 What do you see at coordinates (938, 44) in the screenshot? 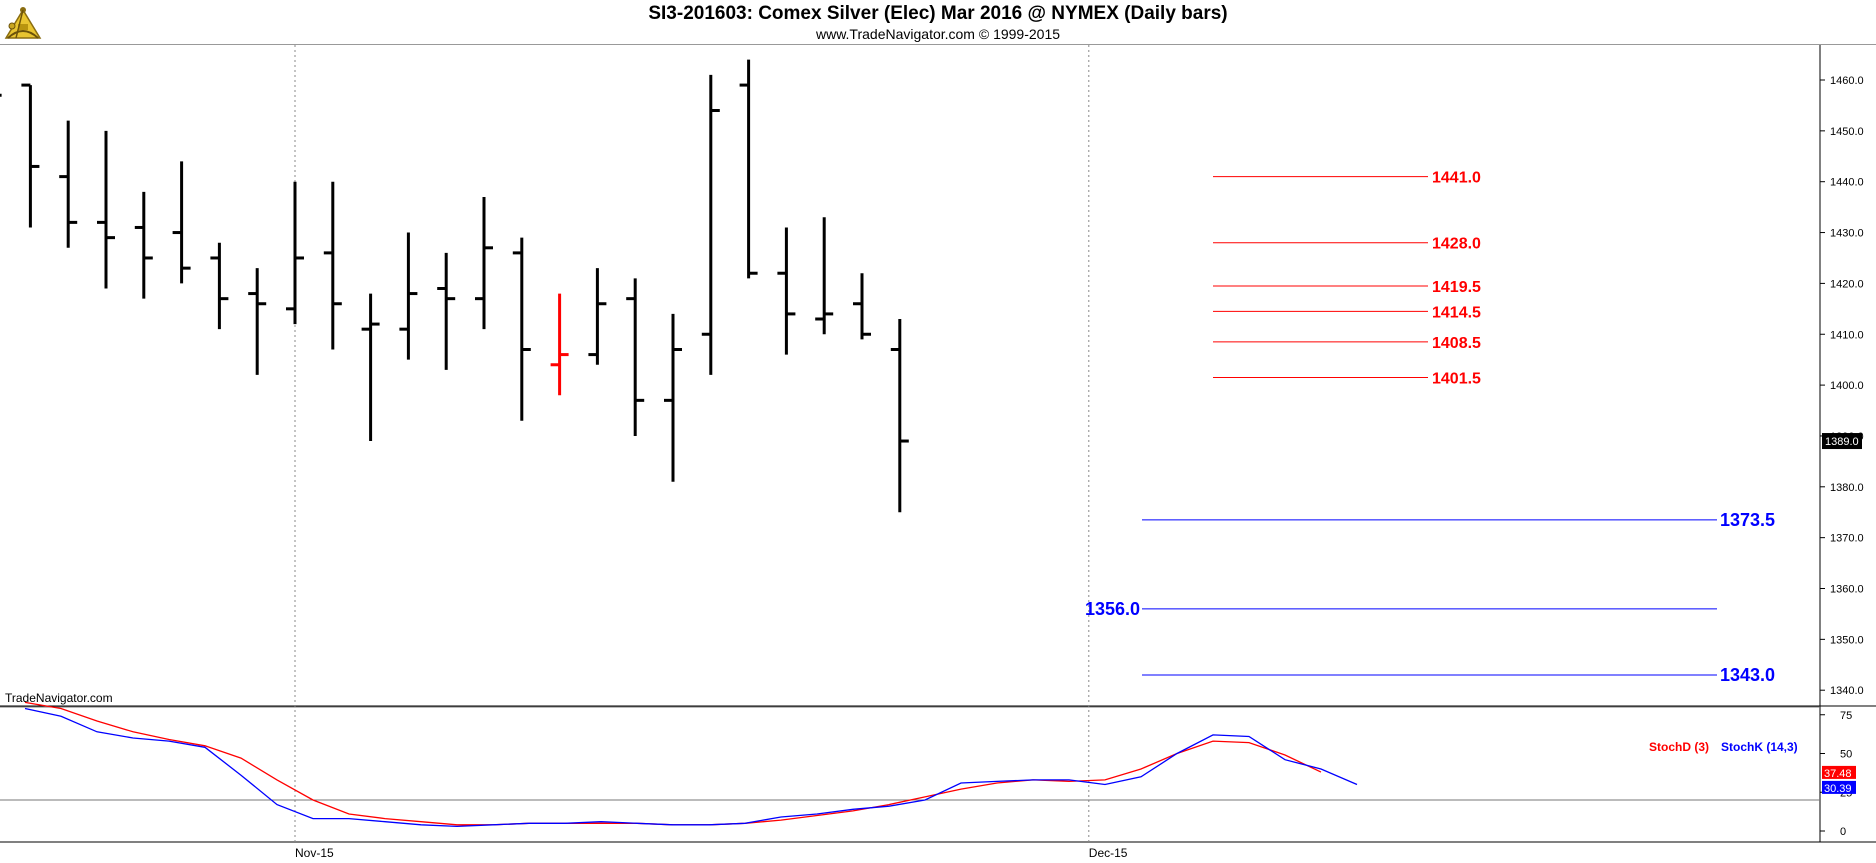
I see `header-border` at bounding box center [938, 44].